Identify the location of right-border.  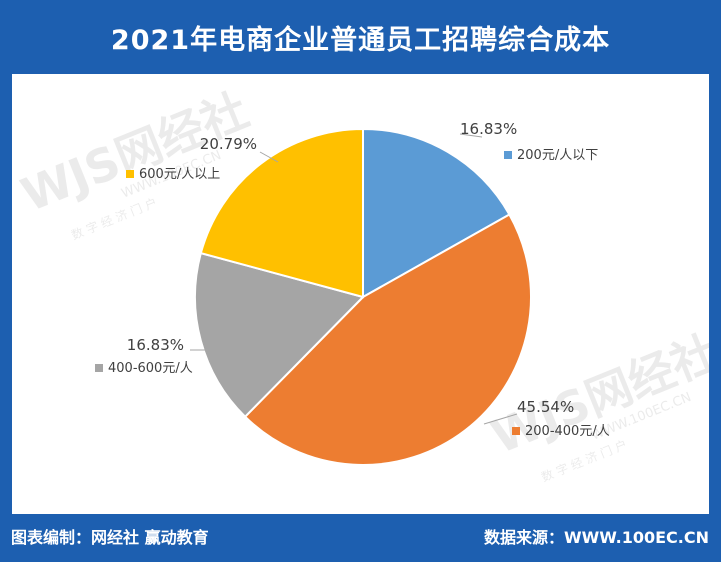
(715, 294).